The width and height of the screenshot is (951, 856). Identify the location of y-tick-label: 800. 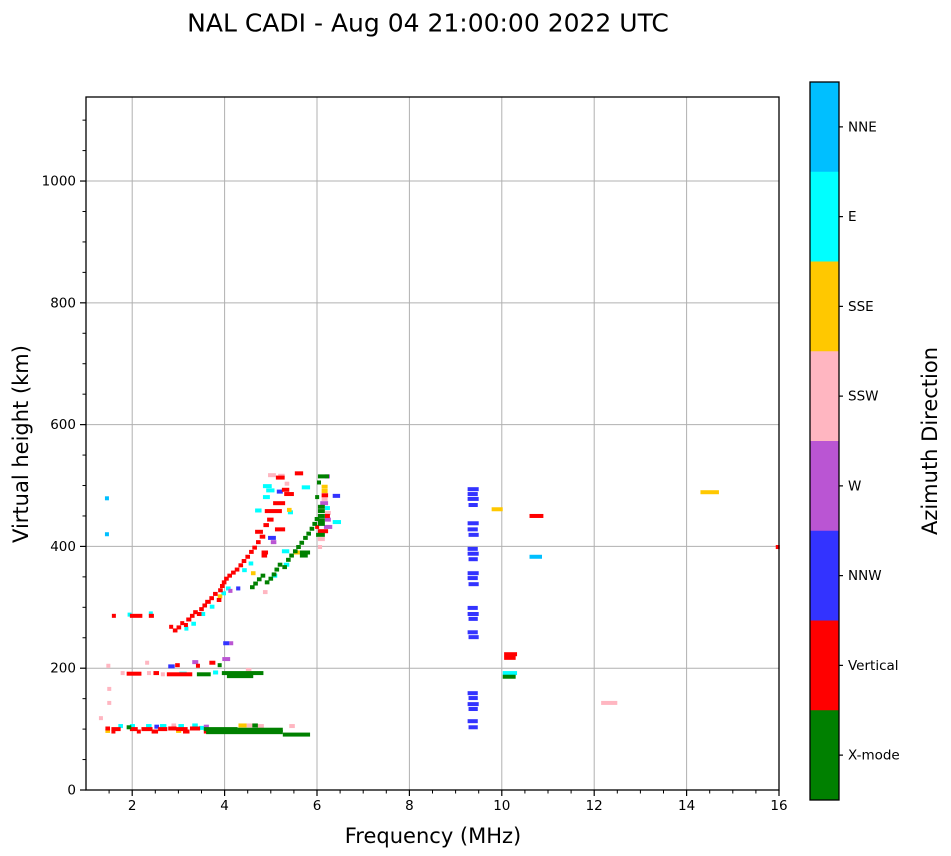
(63, 303).